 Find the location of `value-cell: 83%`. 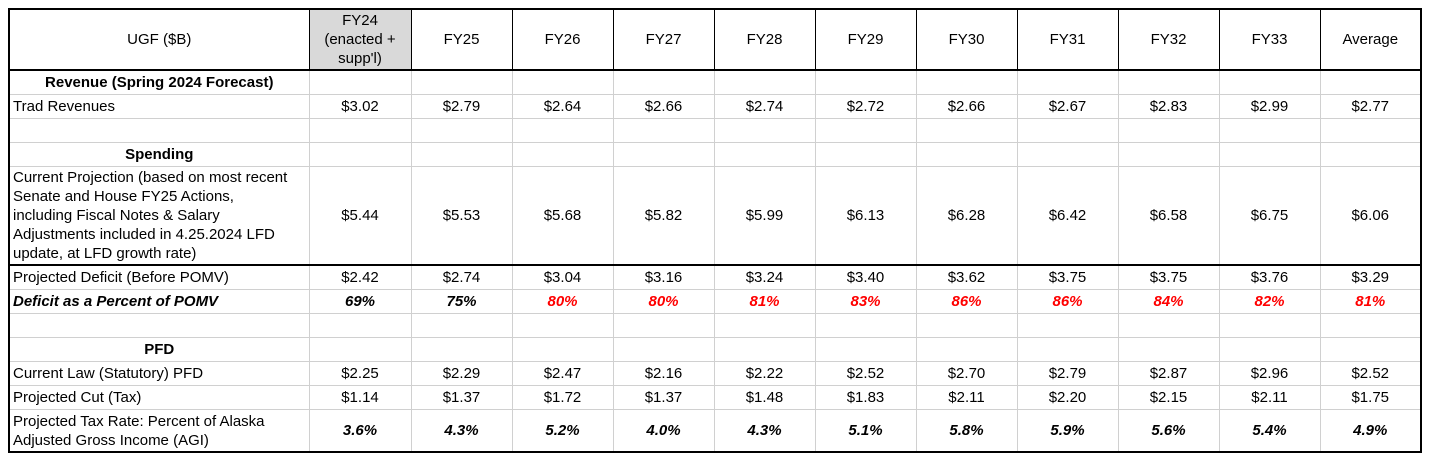

value-cell: 83% is located at coordinates (865, 301).